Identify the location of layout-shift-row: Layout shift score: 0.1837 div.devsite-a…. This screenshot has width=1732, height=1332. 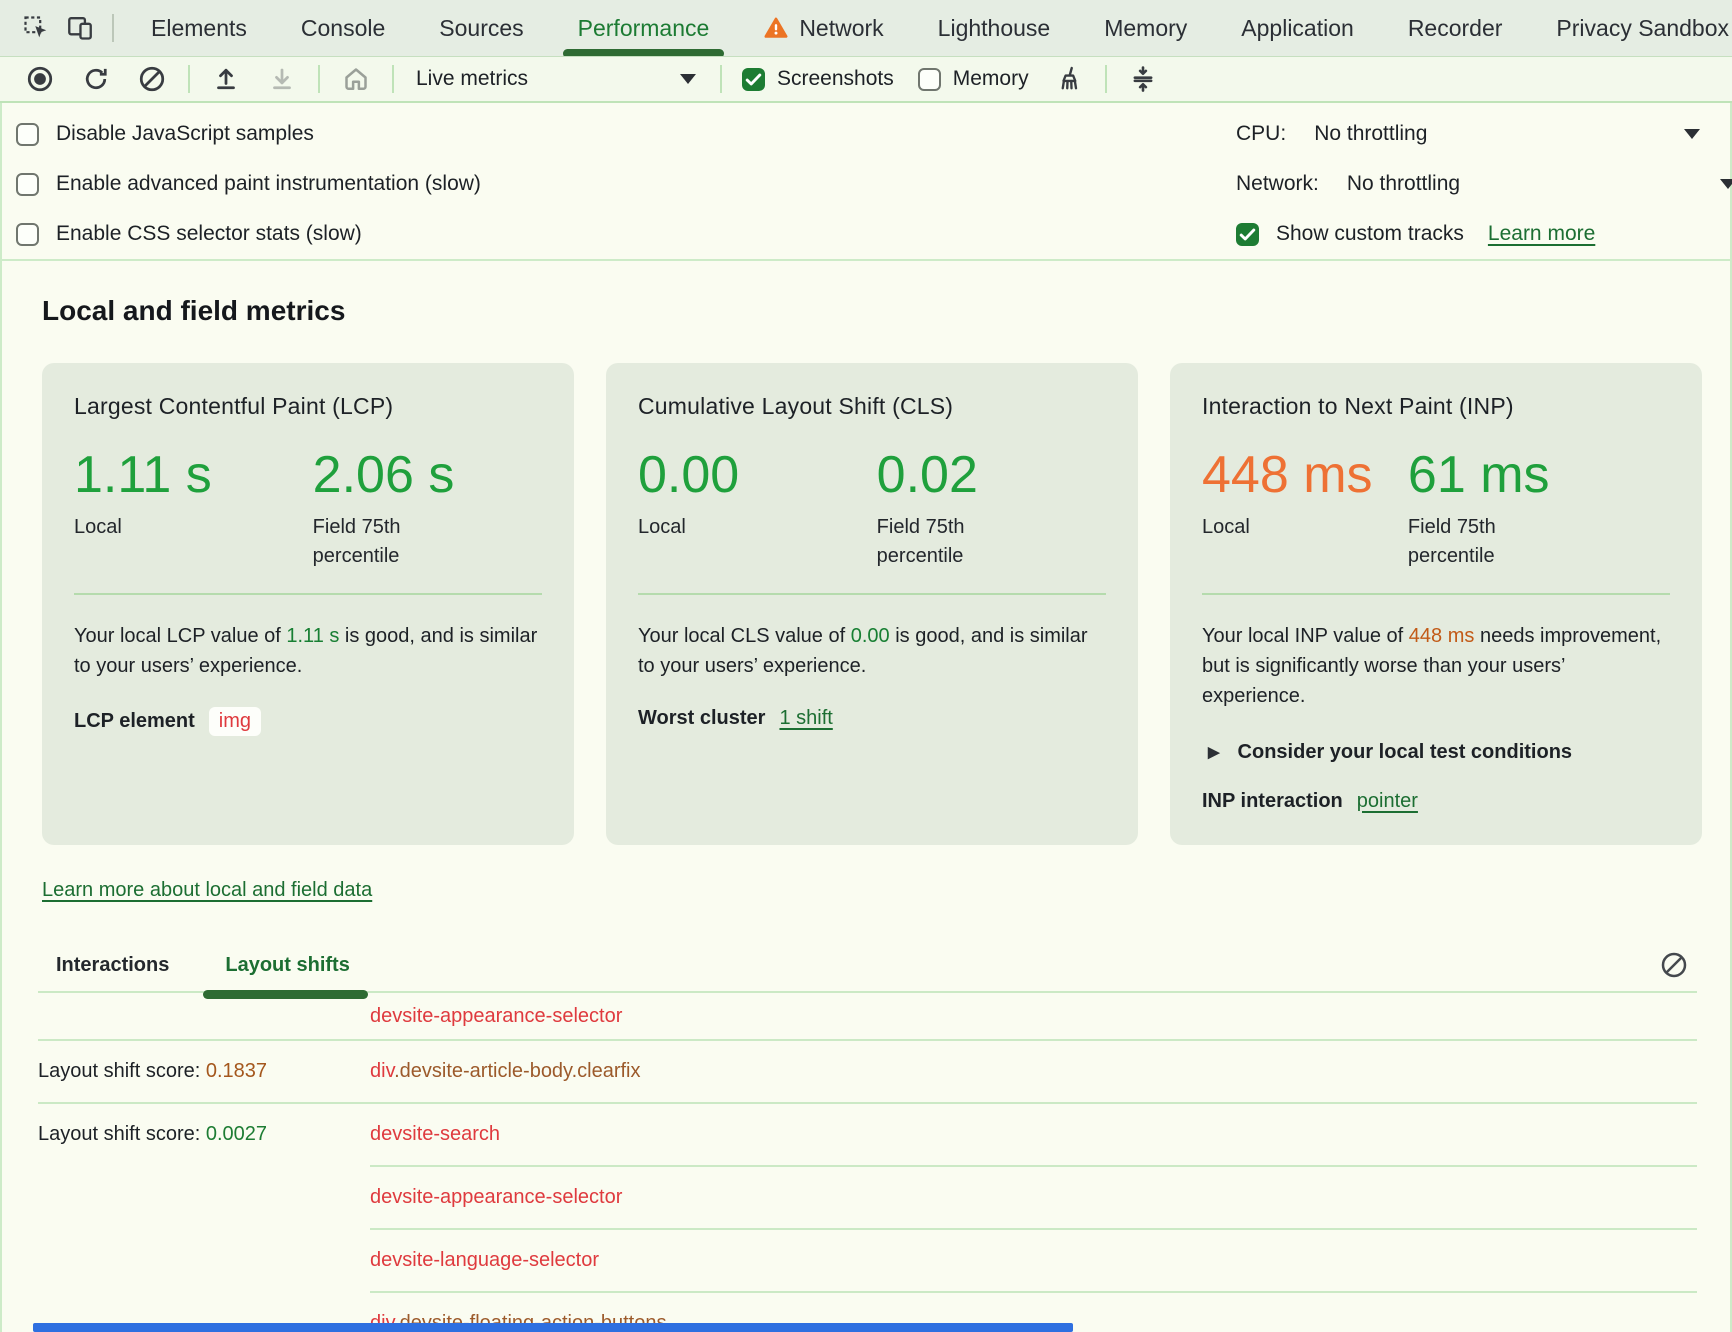
(339, 1071).